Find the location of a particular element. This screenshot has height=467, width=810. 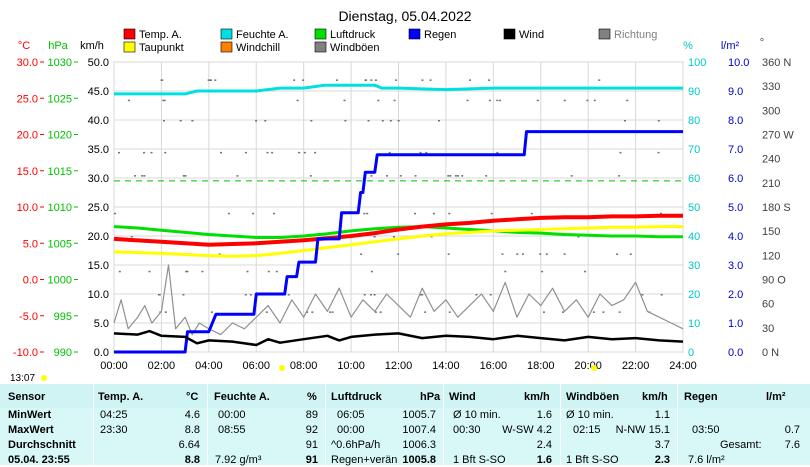

wind-tick-label: 50.0 is located at coordinates (98, 63).